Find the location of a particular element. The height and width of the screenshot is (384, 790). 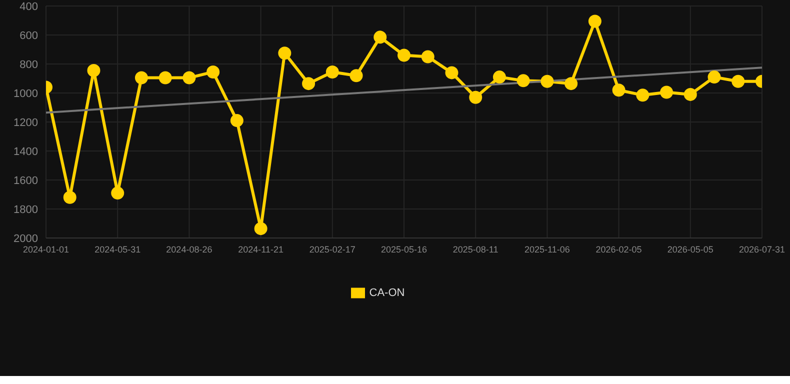

x-tick-label: 2024-11-21 is located at coordinates (261, 249).